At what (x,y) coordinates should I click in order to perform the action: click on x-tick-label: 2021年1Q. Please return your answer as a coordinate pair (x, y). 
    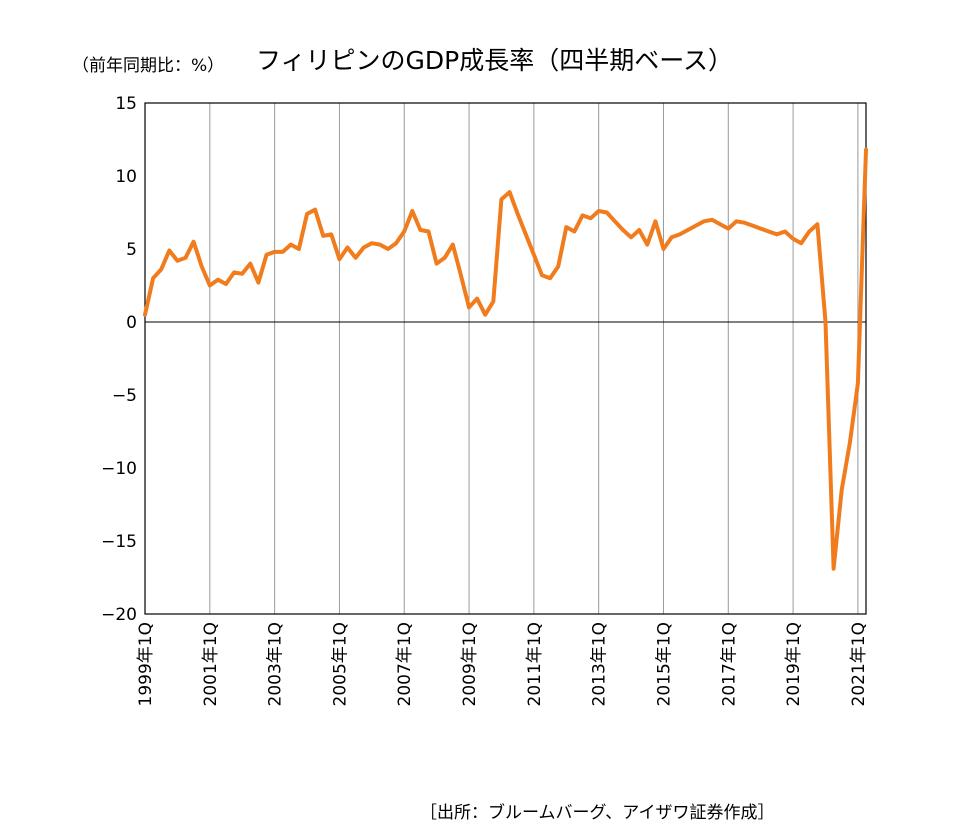
    Looking at the image, I should click on (859, 664).